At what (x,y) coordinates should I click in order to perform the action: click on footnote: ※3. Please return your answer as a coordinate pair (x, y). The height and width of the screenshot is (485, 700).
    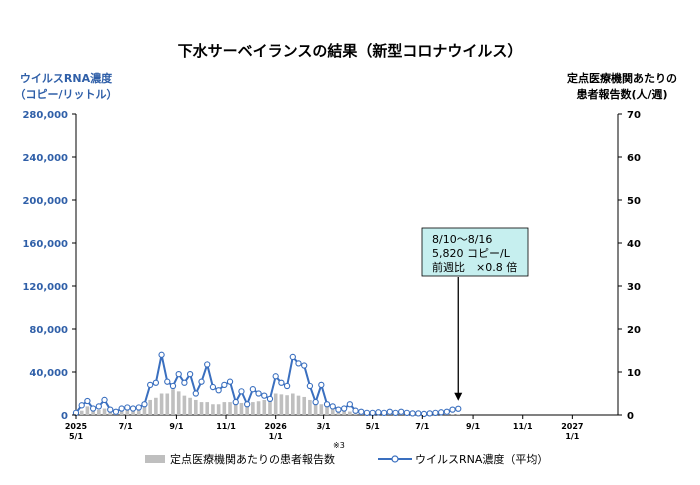
    Looking at the image, I should click on (339, 445).